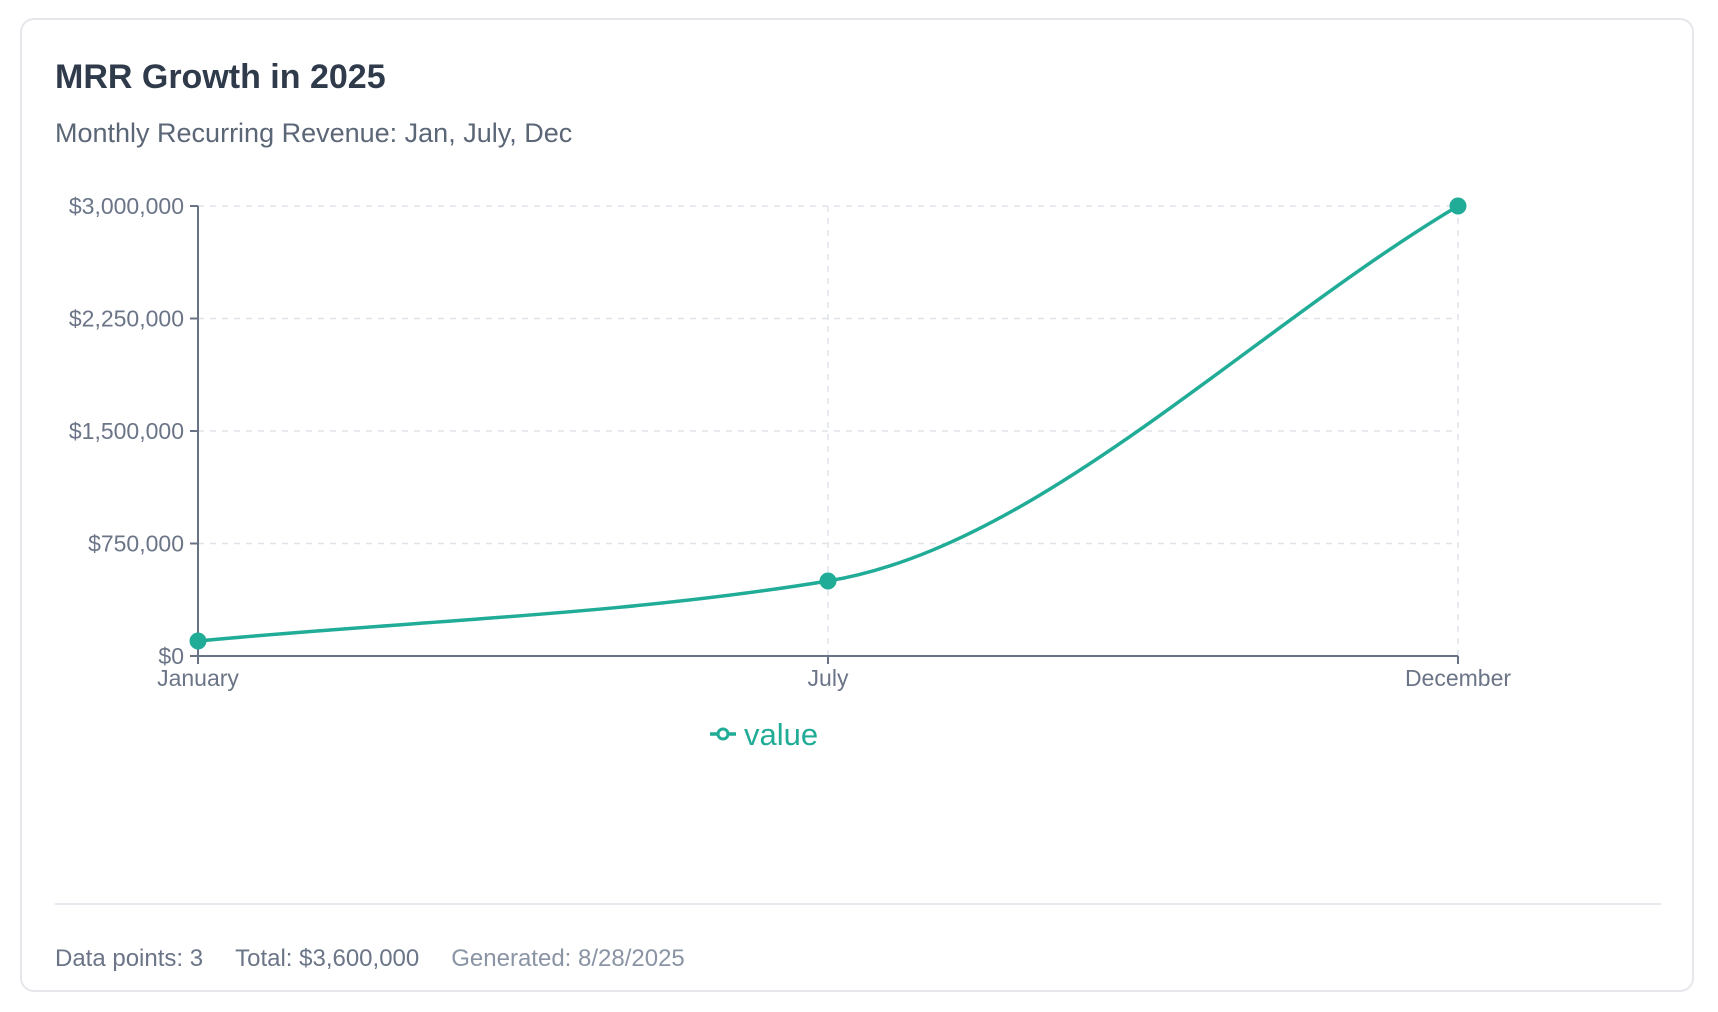 Image resolution: width=1718 pixels, height=1012 pixels. What do you see at coordinates (220, 77) in the screenshot?
I see `chart-title: MRR Growth in 2025` at bounding box center [220, 77].